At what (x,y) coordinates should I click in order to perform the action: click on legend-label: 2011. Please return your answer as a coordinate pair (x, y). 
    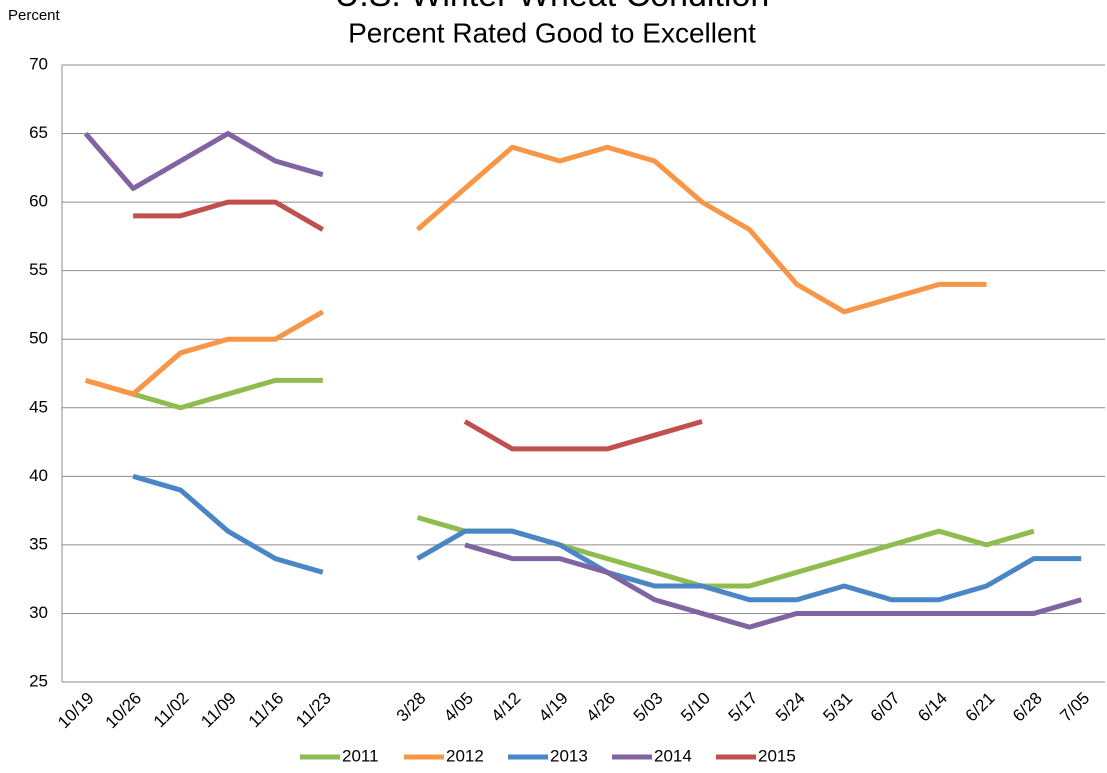
    Looking at the image, I should click on (360, 755).